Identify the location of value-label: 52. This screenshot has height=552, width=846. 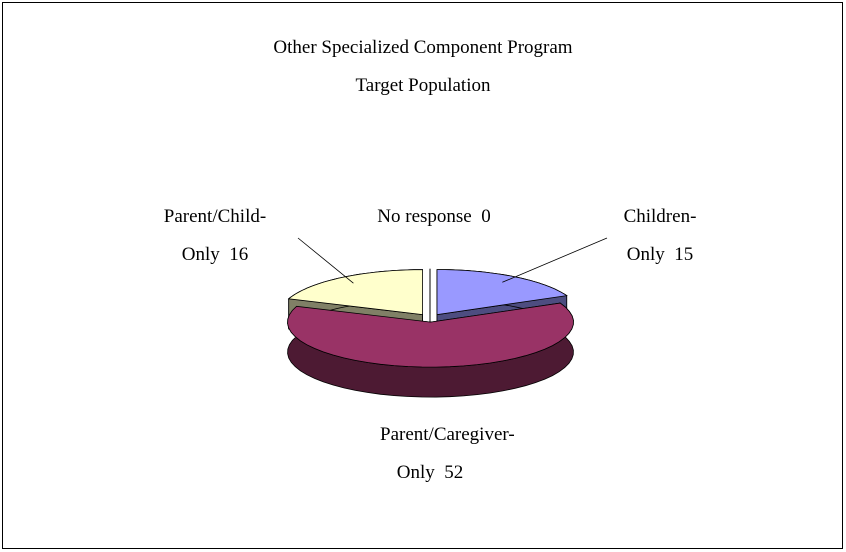
(454, 472).